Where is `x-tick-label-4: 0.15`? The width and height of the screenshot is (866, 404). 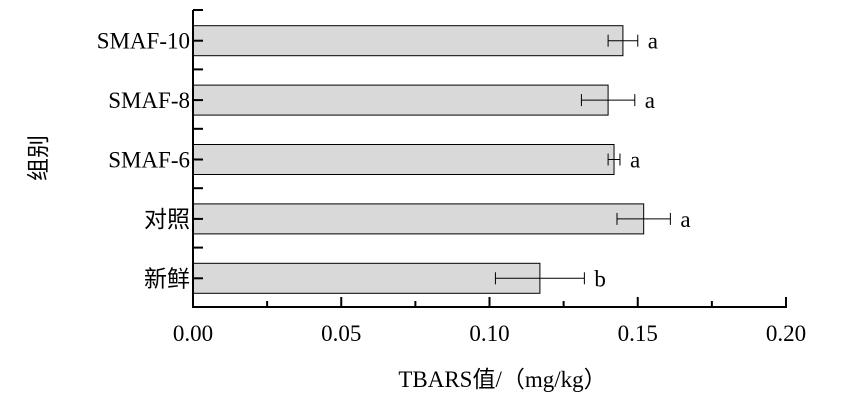
x-tick-label-4: 0.15 is located at coordinates (638, 333).